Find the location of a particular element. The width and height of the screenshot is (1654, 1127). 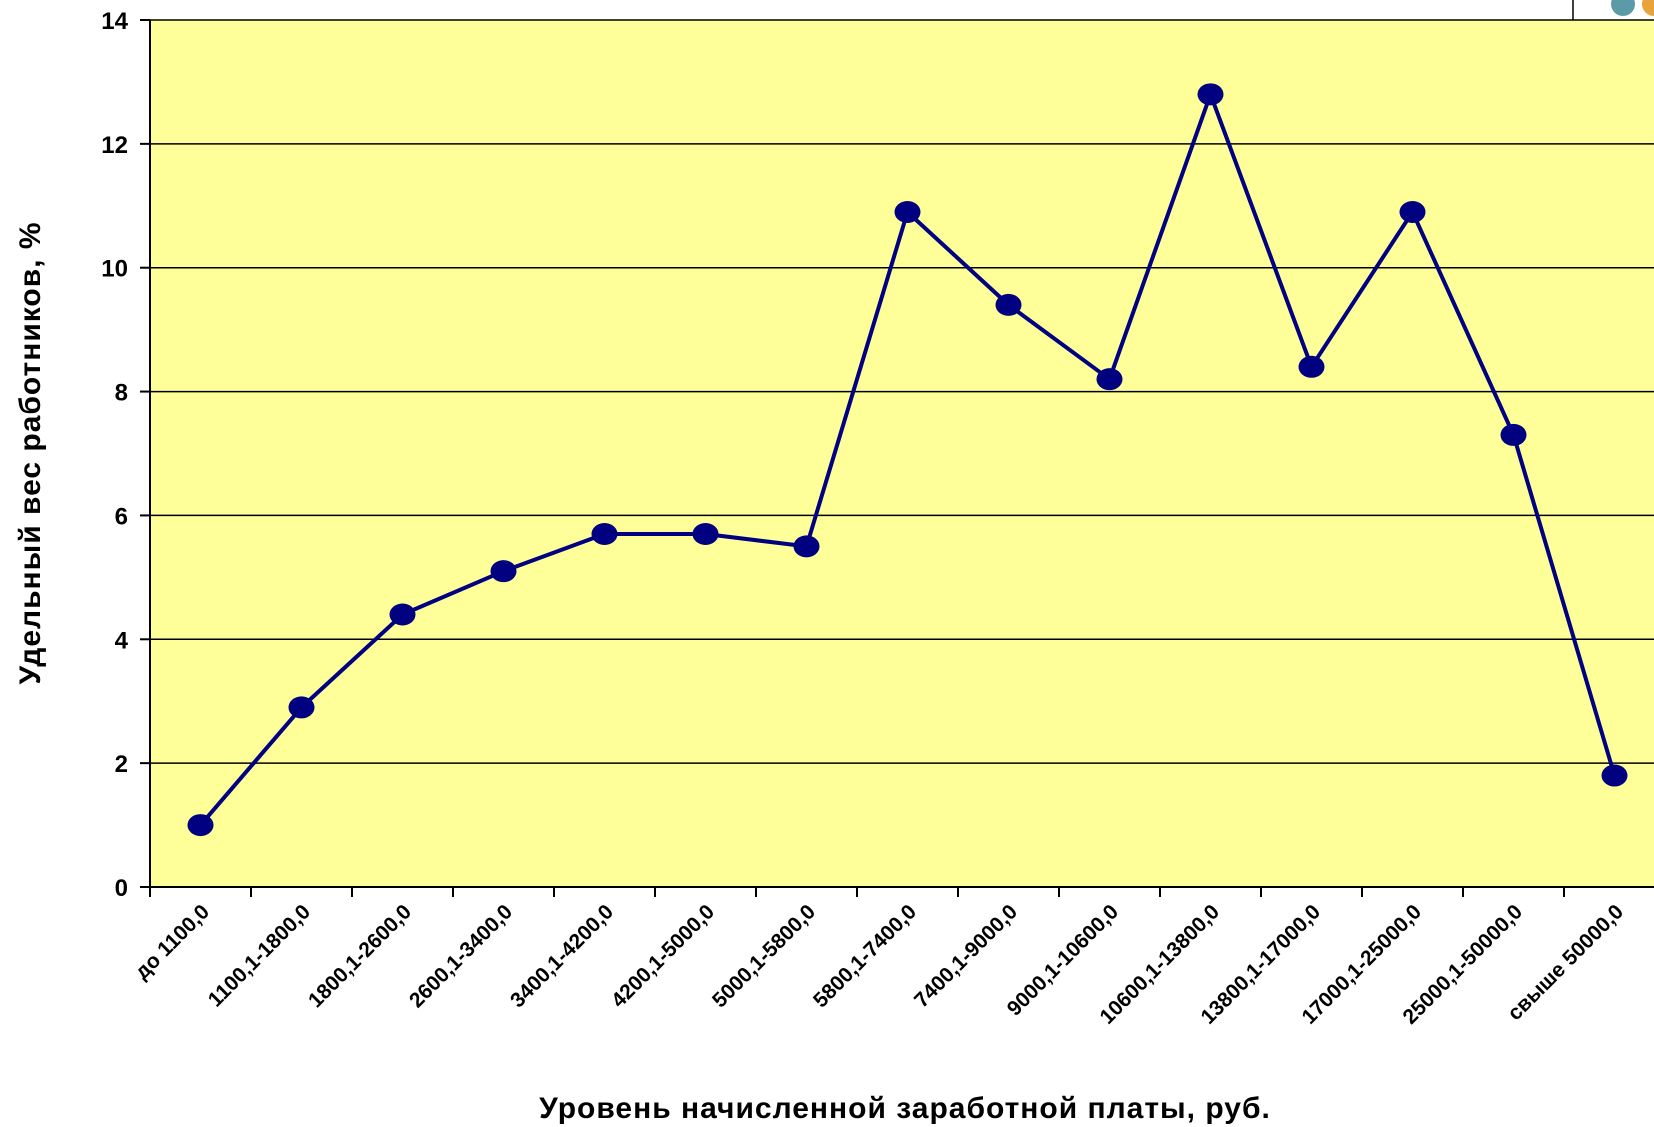

corner-dot-orange is located at coordinates (1648, 8).